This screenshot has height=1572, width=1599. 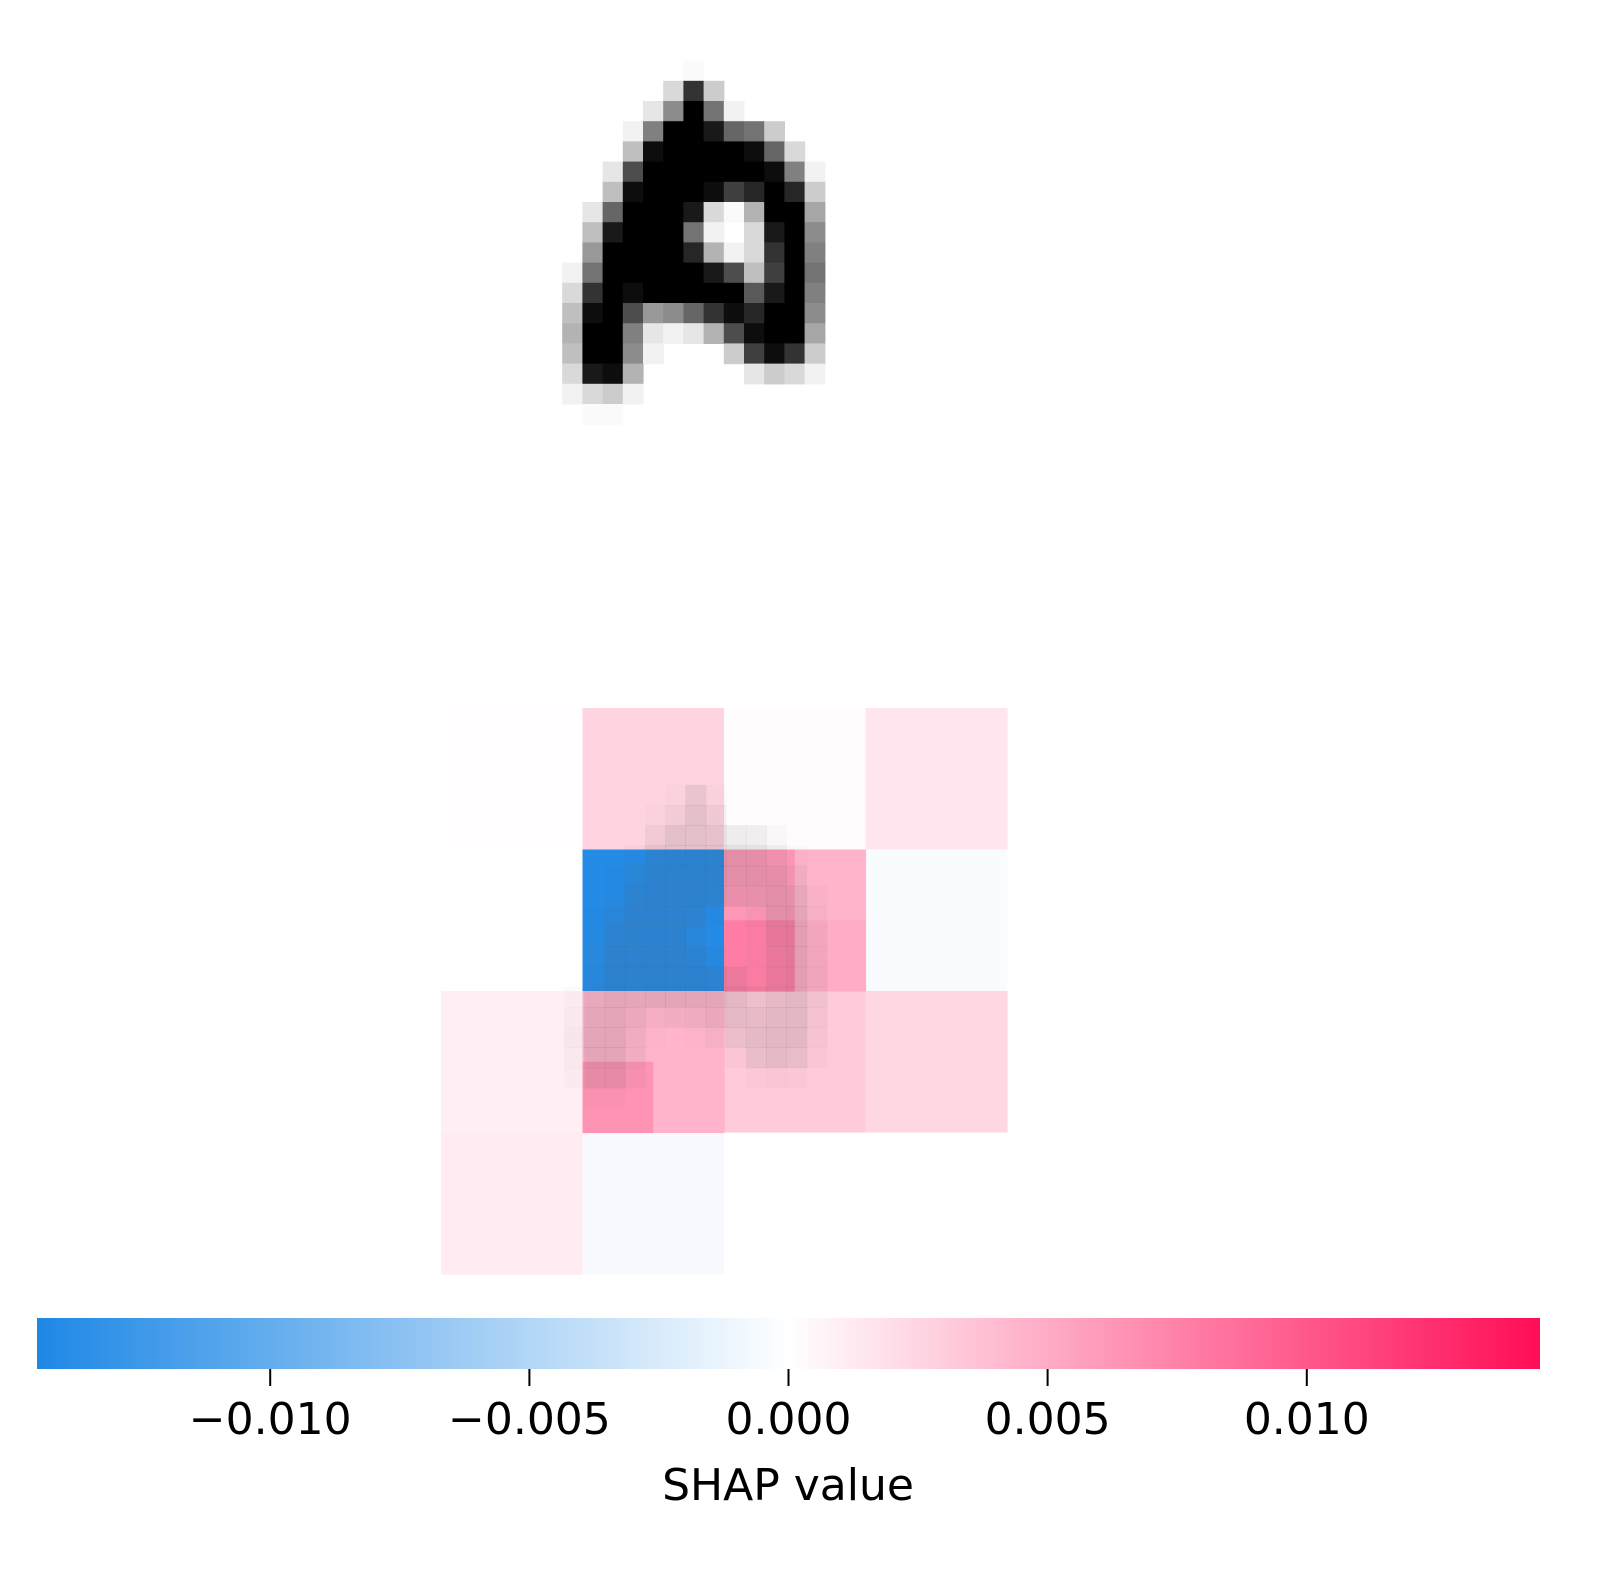 I want to click on colorbar-tick-label: −0.010, so click(x=270, y=1419).